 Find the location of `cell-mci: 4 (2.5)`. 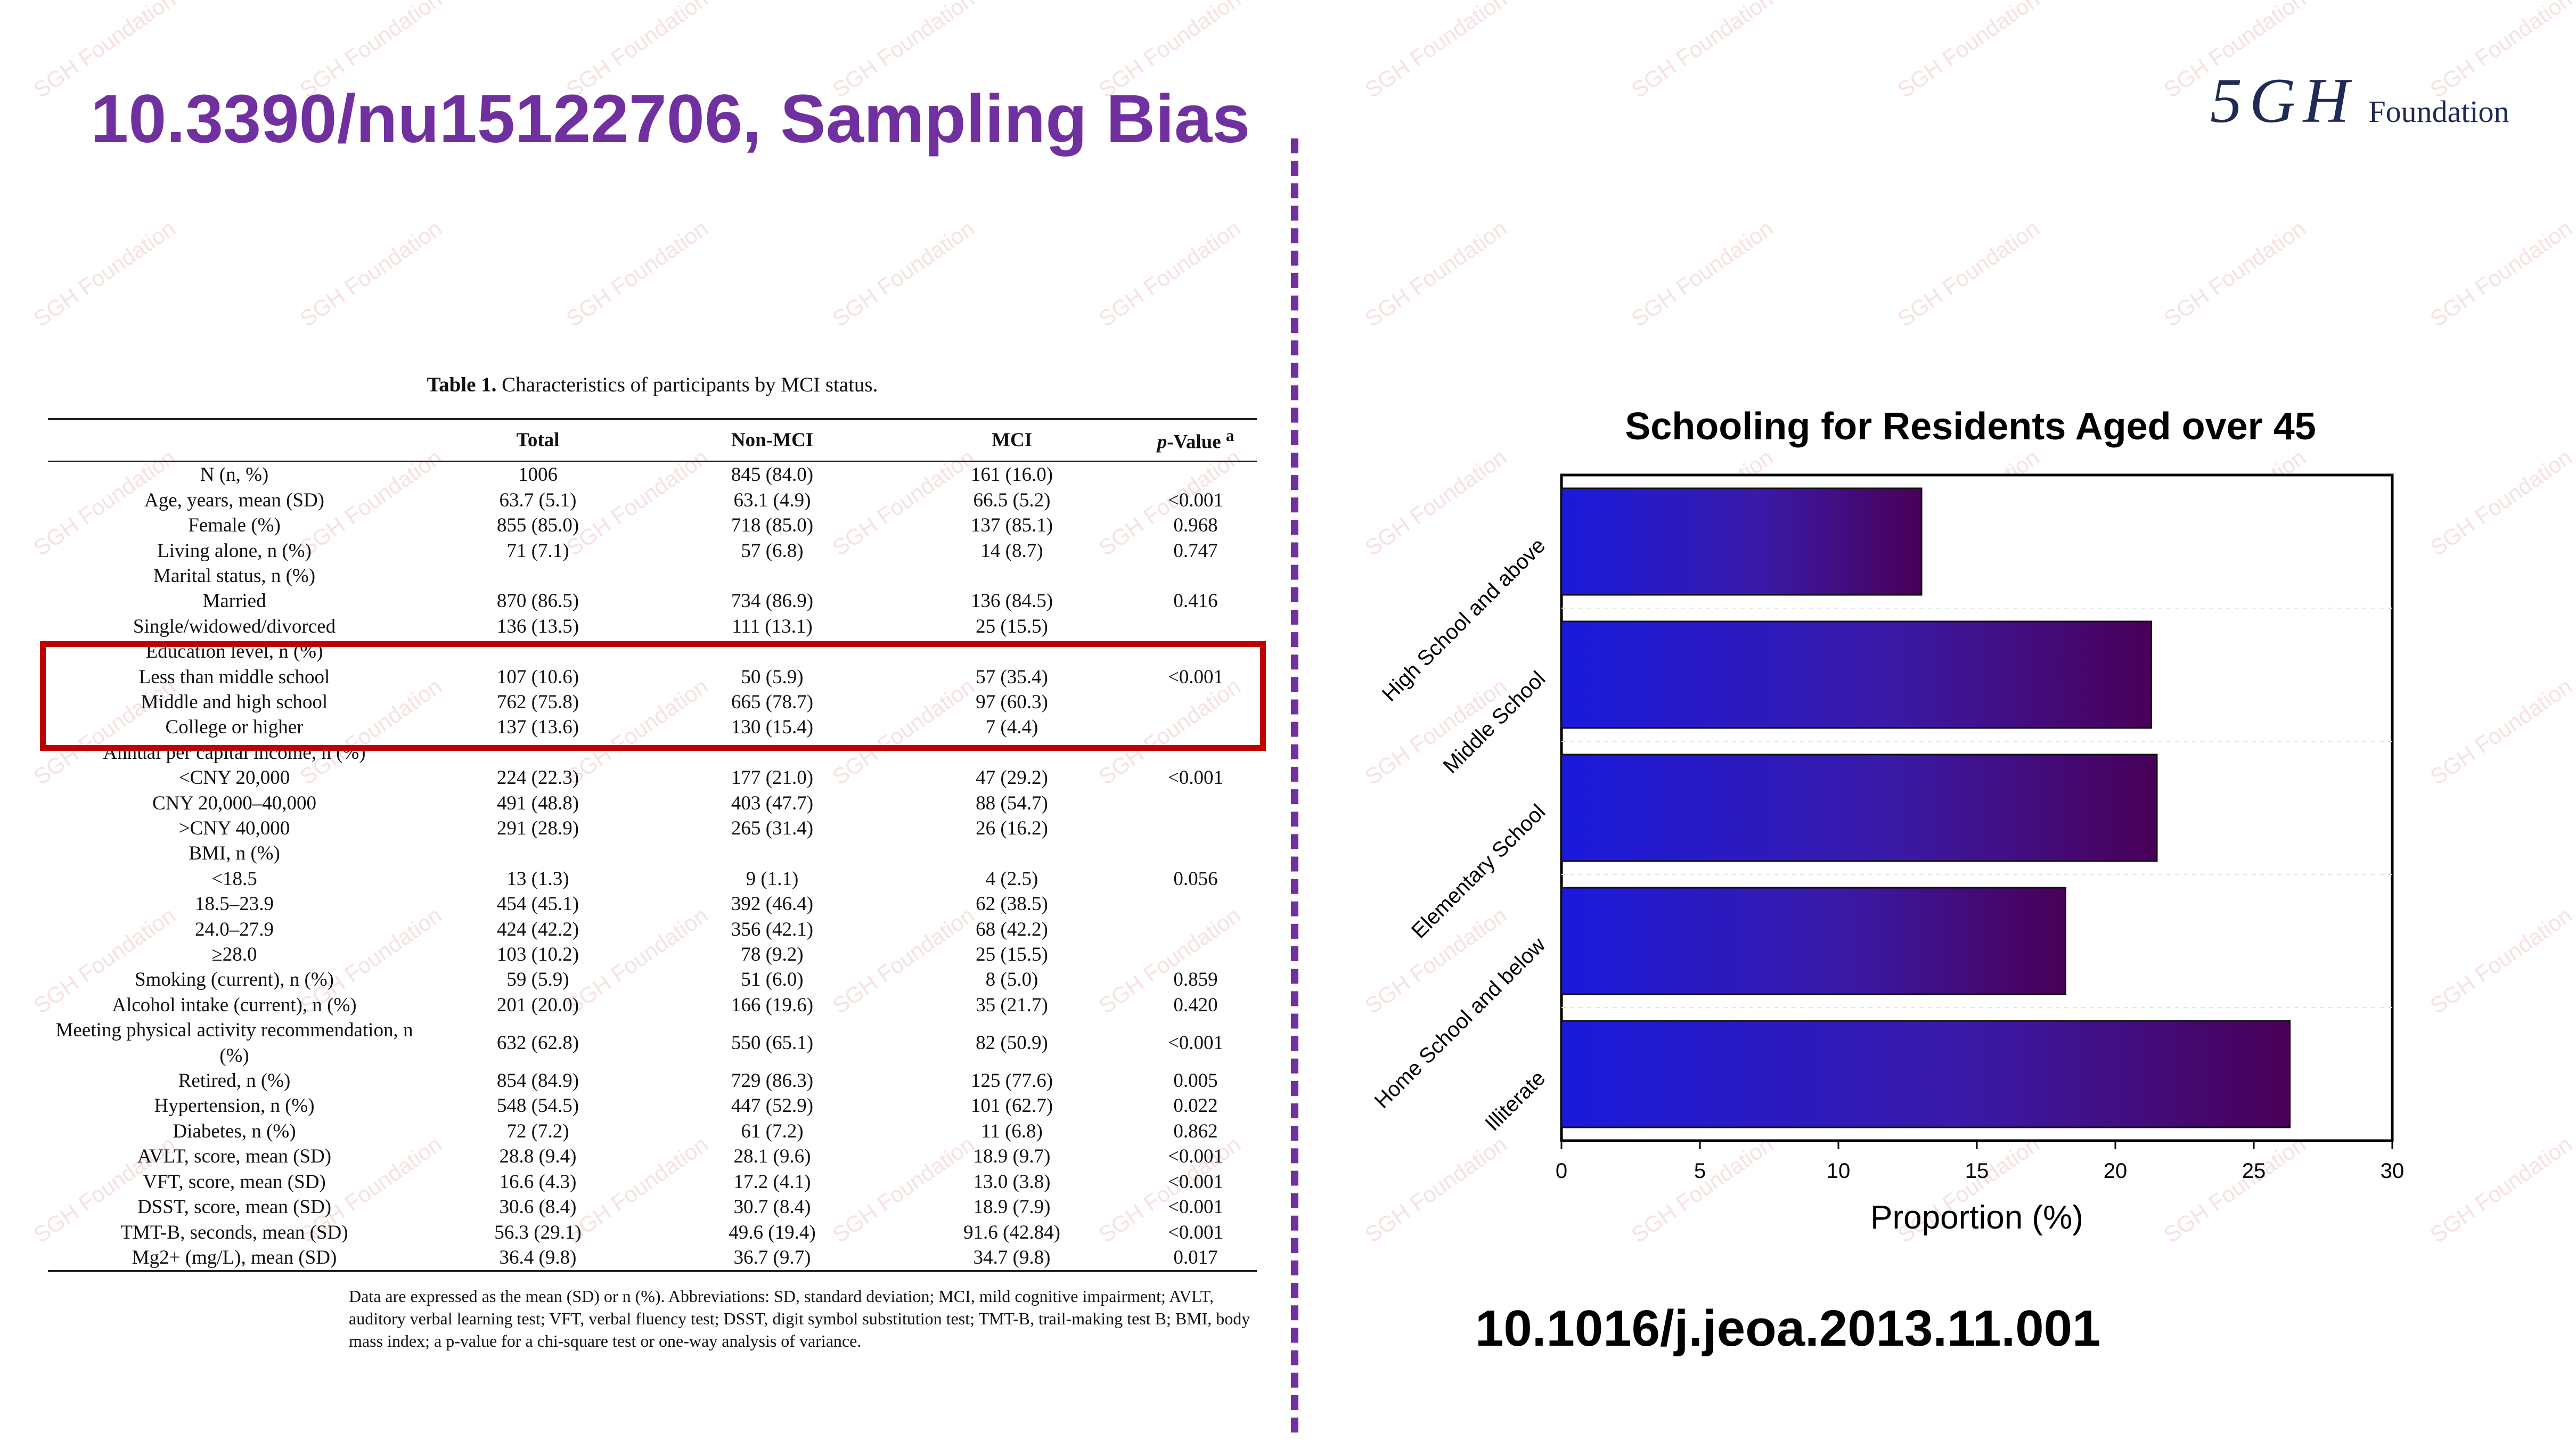

cell-mci: 4 (2.5) is located at coordinates (1012, 878).